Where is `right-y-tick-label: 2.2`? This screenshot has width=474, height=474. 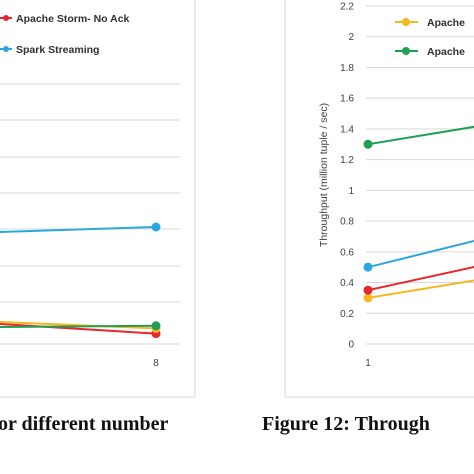 right-y-tick-label: 2.2 is located at coordinates (347, 7).